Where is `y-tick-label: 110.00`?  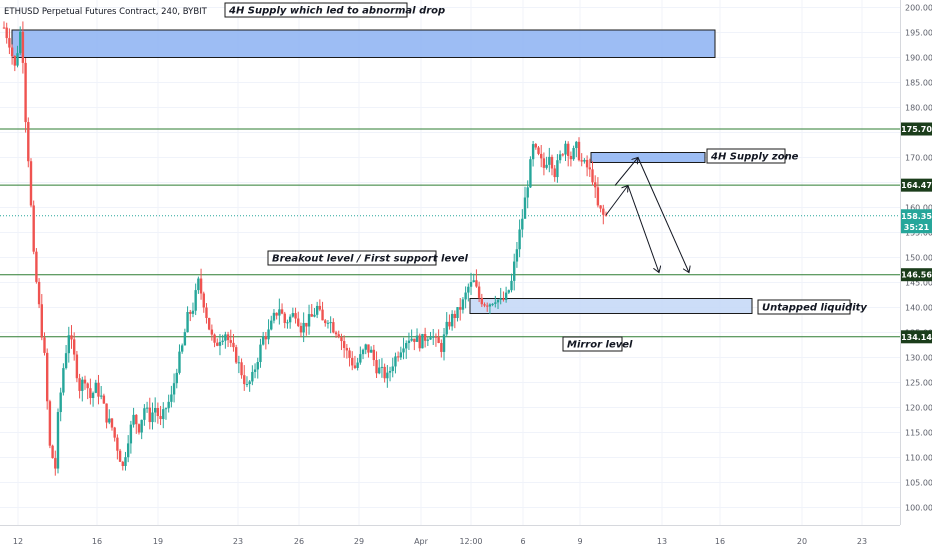
y-tick-label: 110.00 is located at coordinates (918, 458).